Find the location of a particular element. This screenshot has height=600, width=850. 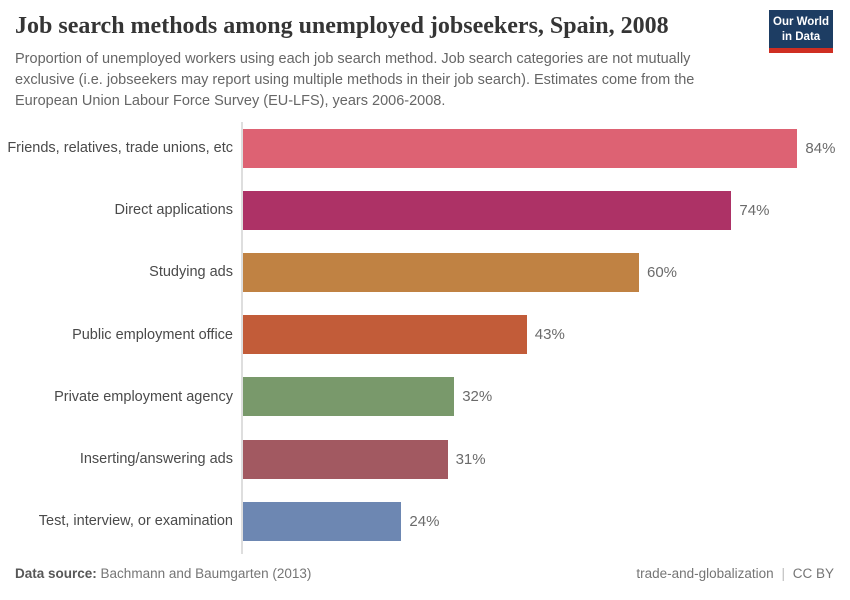

bar-track: 60% is located at coordinates (546, 272).